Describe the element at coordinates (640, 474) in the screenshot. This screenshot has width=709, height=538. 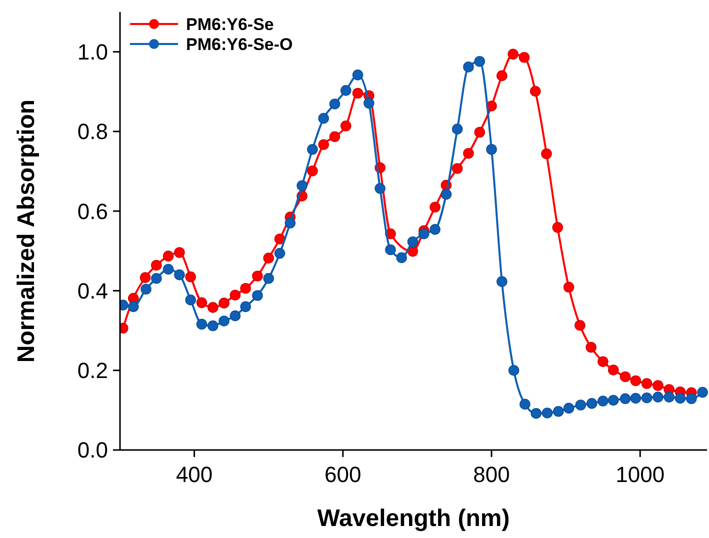
I see `x-tick-label: 1000` at that location.